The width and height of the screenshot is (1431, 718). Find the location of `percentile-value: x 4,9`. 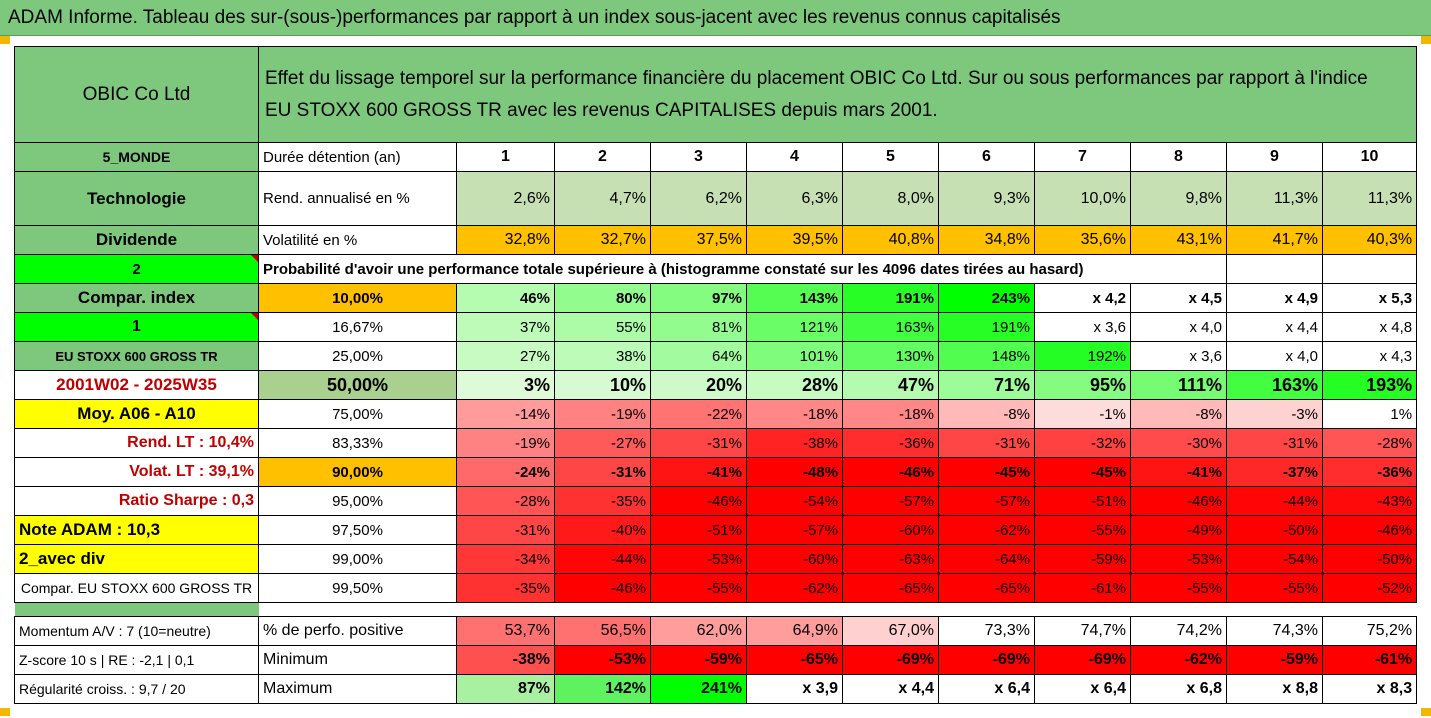

percentile-value: x 4,9 is located at coordinates (1274, 298).